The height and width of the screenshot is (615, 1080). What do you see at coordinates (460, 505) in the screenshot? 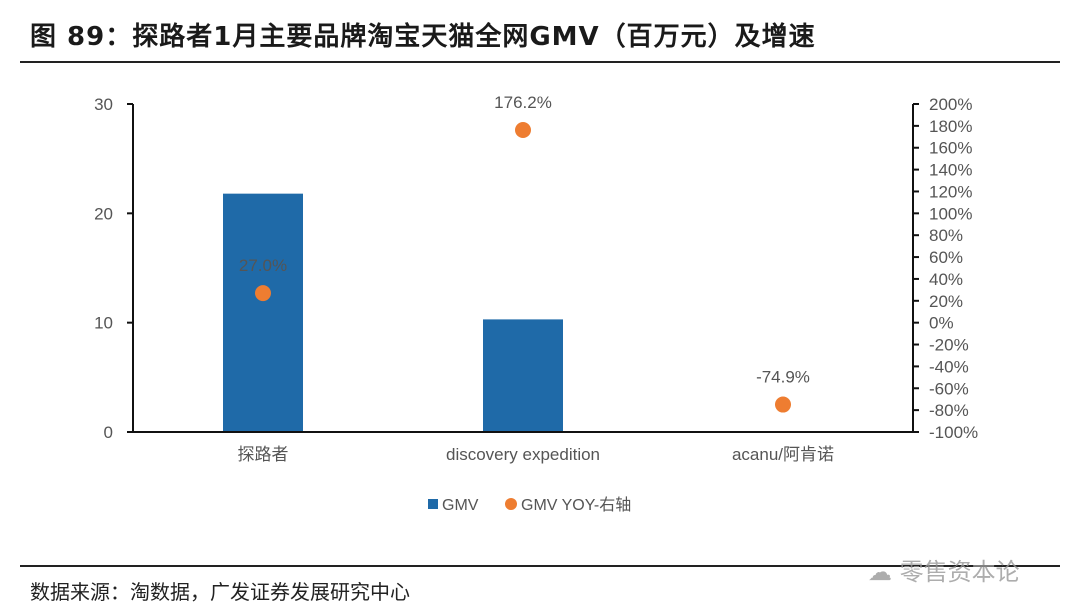
I see `legend-label-gmv: GMV` at bounding box center [460, 505].